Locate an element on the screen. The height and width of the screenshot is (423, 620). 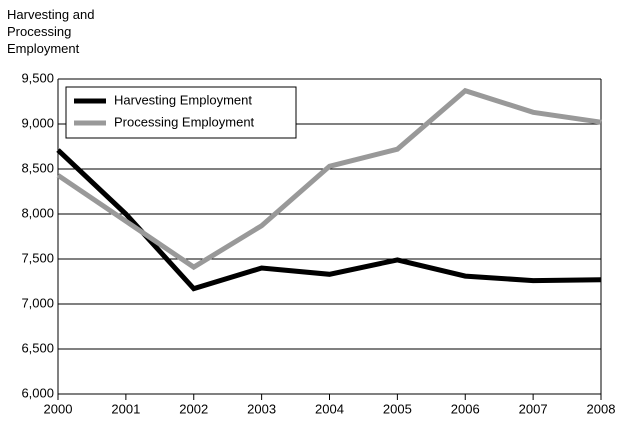
x-tick-label: 2008 is located at coordinates (601, 408).